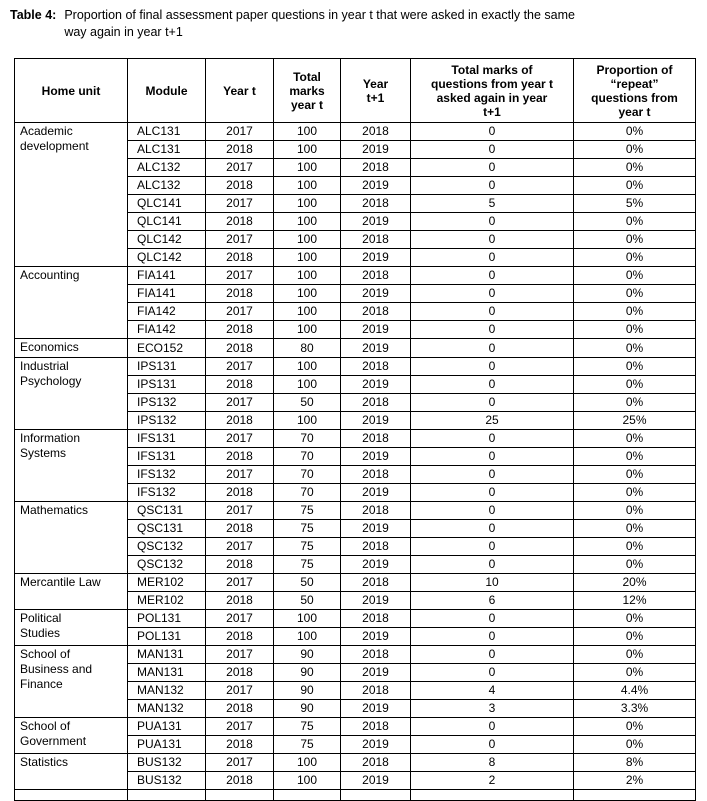  What do you see at coordinates (166, 528) in the screenshot?
I see `module-cell: QSC131` at bounding box center [166, 528].